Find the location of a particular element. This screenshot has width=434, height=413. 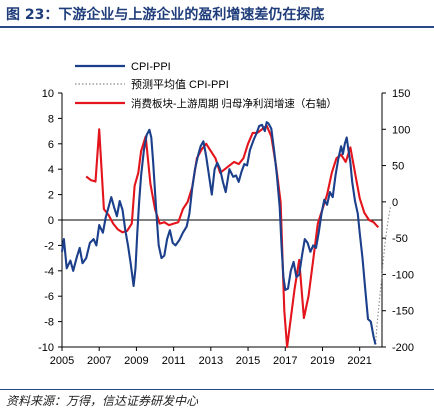

legend-label-consumer: 消费板块-上游周期 归母净利润增速（右轴） is located at coordinates (234, 103).